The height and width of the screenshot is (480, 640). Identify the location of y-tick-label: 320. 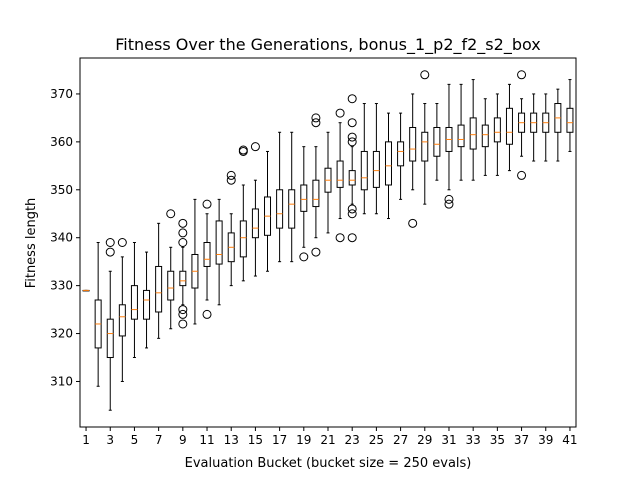
(61, 334).